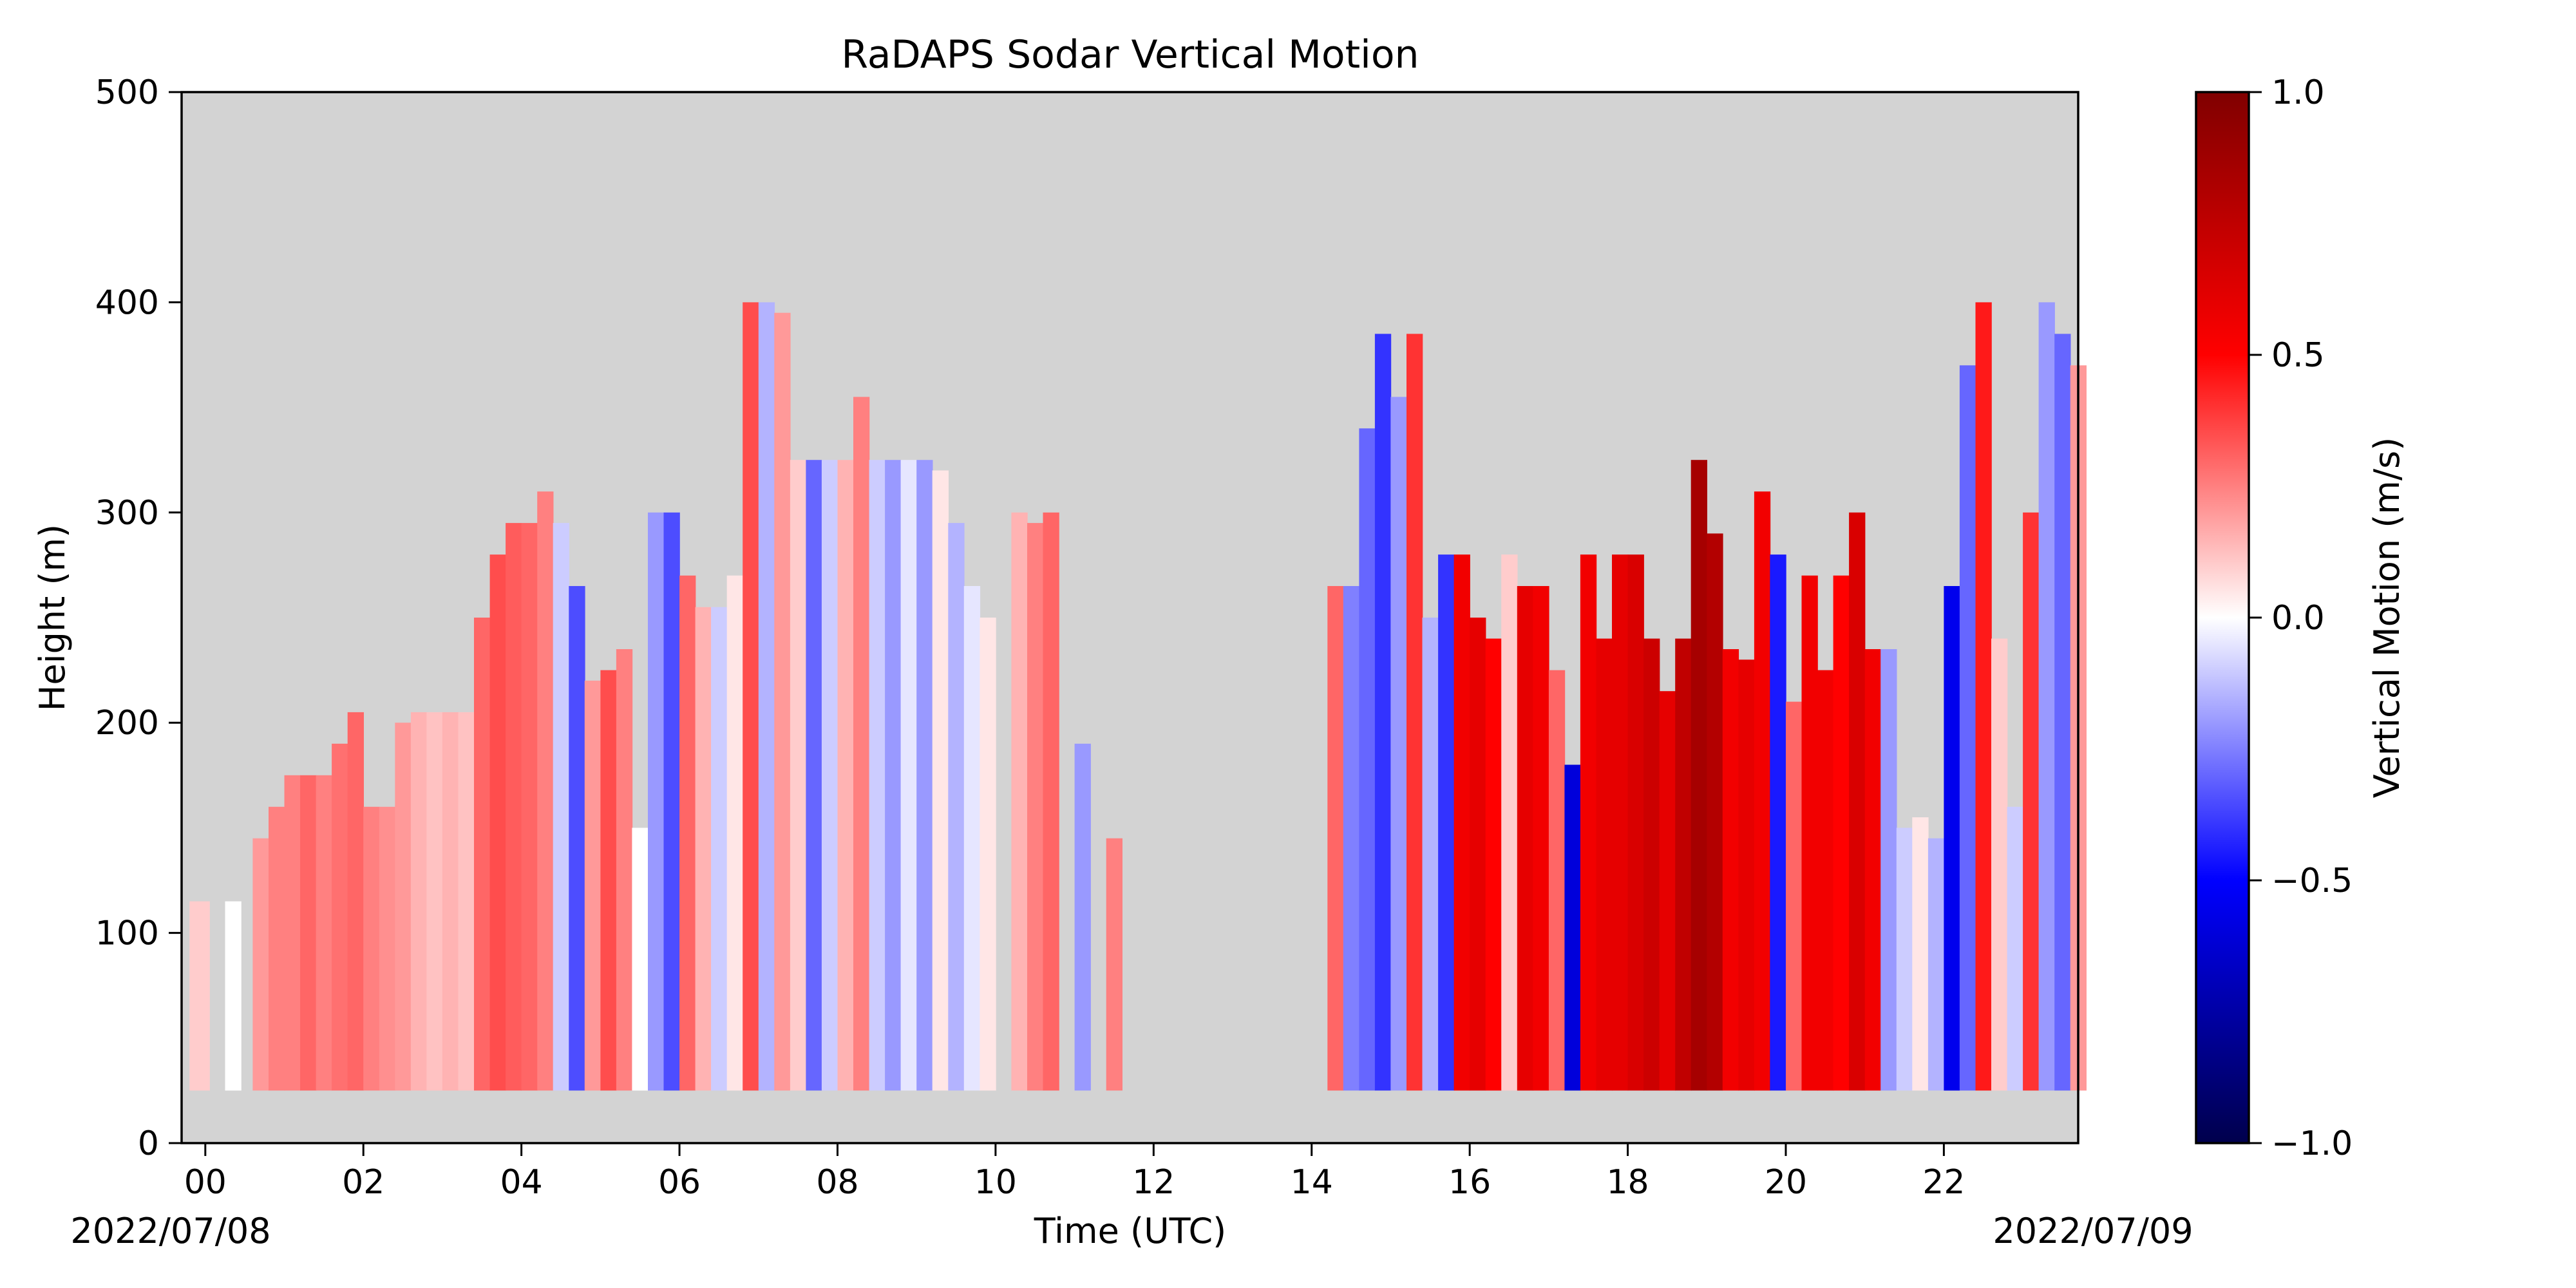  I want to click on colorbar-tick-label: 0.5, so click(2298, 355).